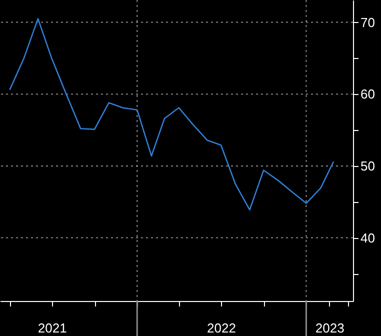  I want to click on x-tick-label: 2023, so click(329, 328).